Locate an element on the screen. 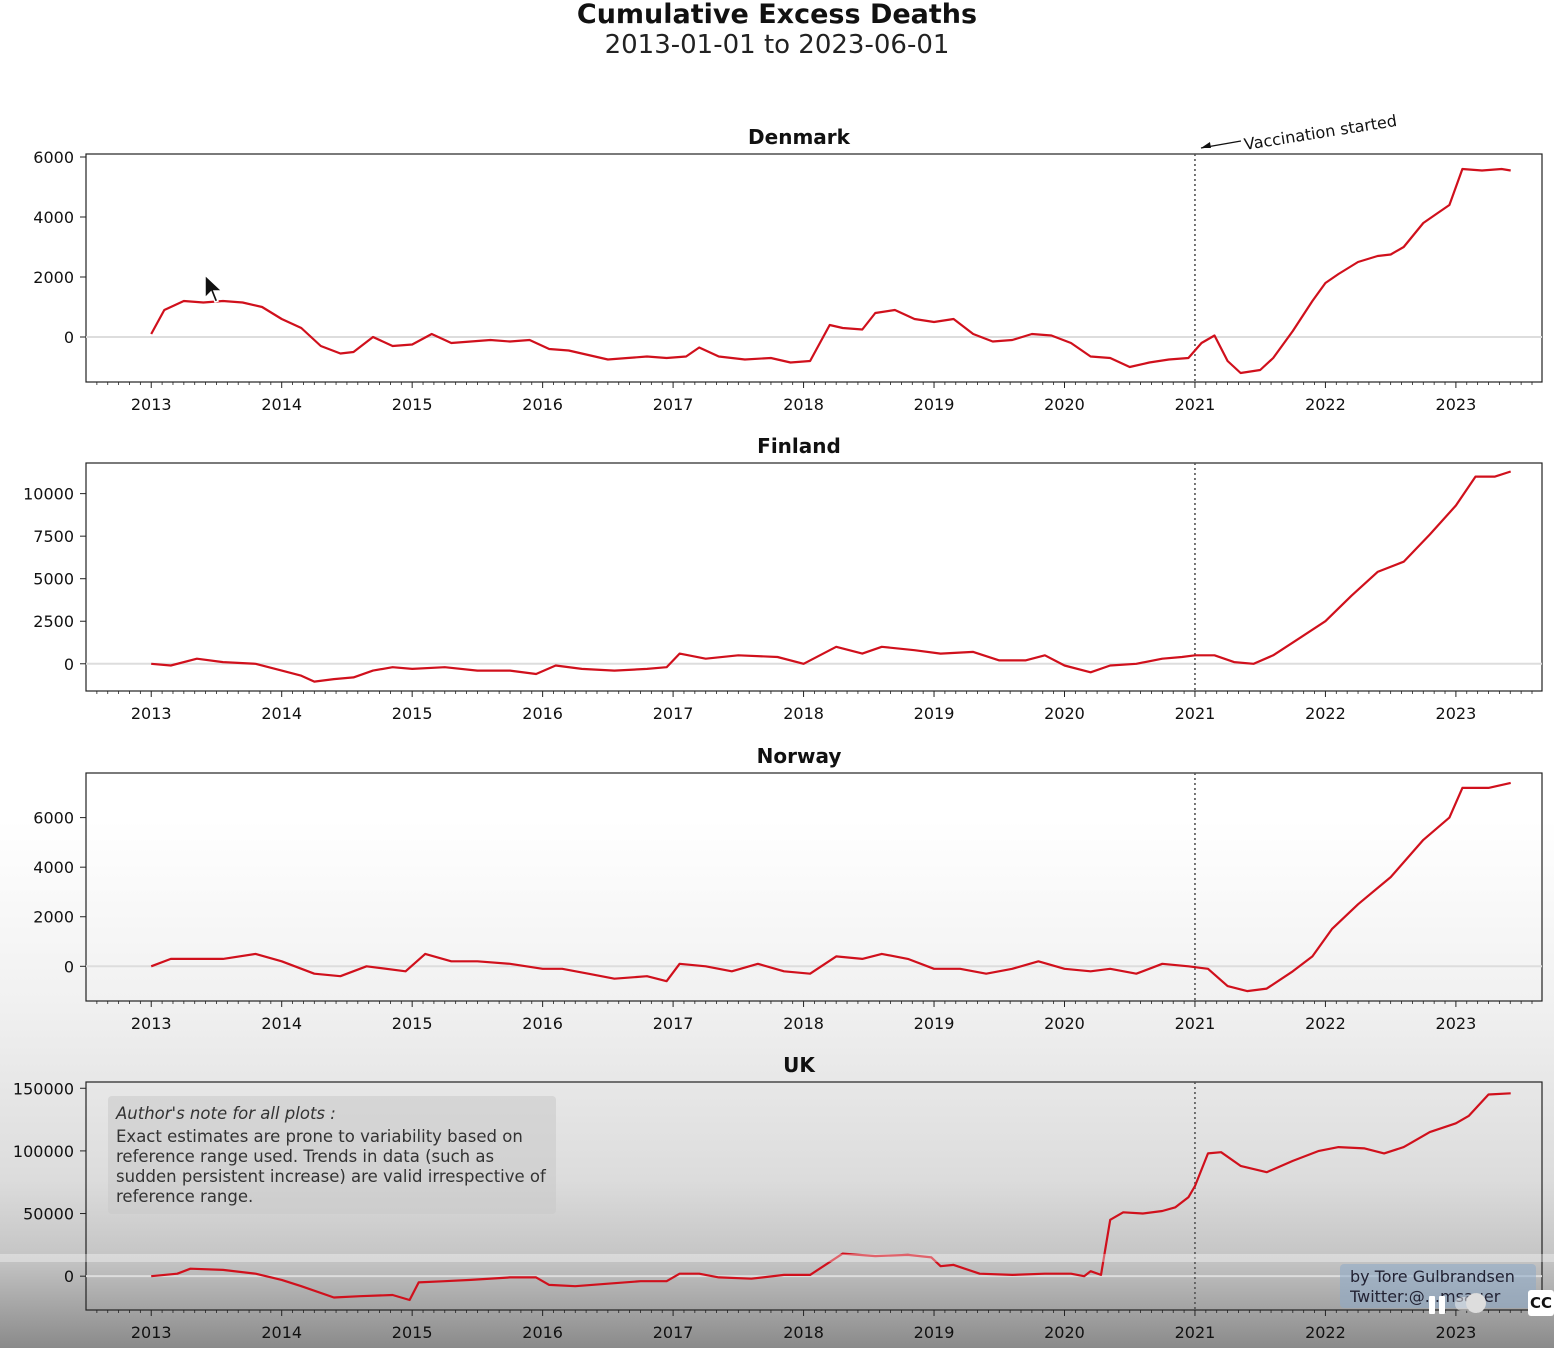 This screenshot has height=1348, width=1554. denmark-series-line is located at coordinates (830, 271).